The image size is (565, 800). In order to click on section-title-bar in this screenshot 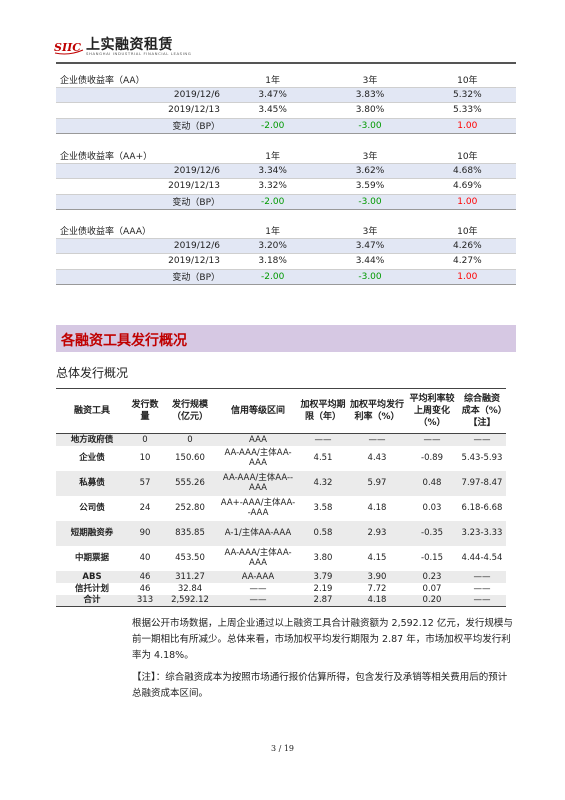, I will do `click(286, 338)`.